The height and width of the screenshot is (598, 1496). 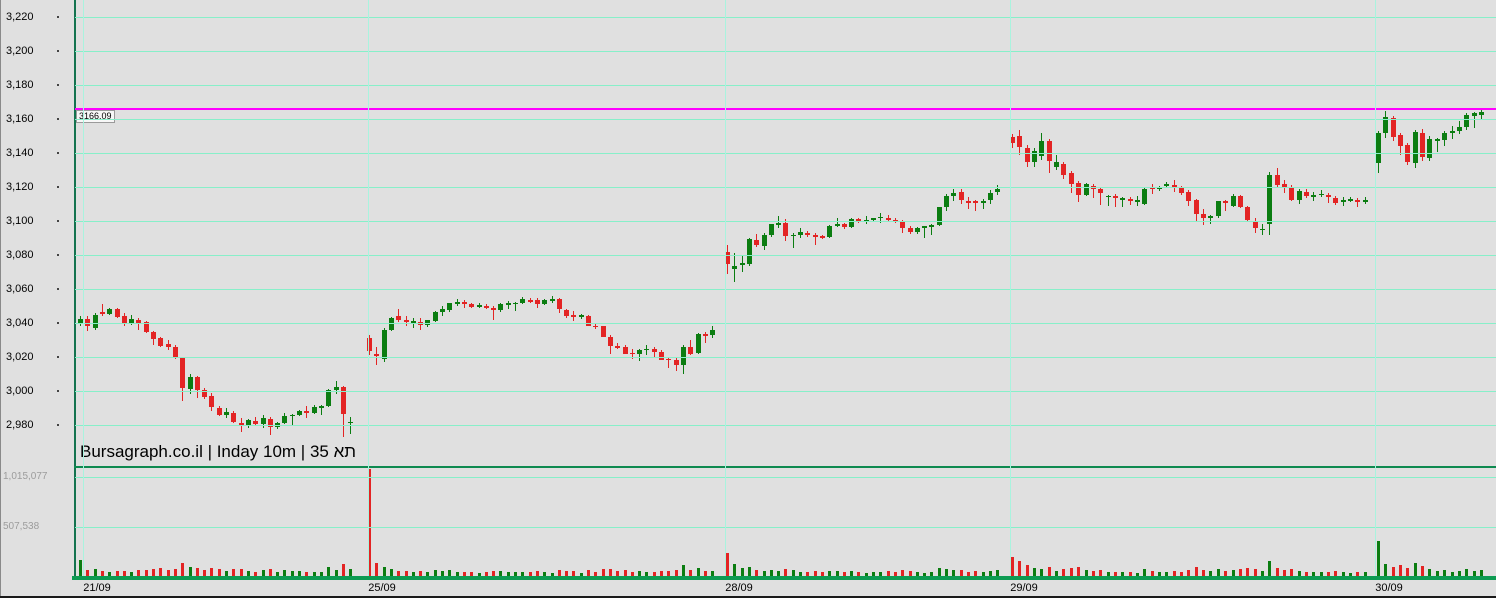 What do you see at coordinates (382, 588) in the screenshot?
I see `date-label: 25/09` at bounding box center [382, 588].